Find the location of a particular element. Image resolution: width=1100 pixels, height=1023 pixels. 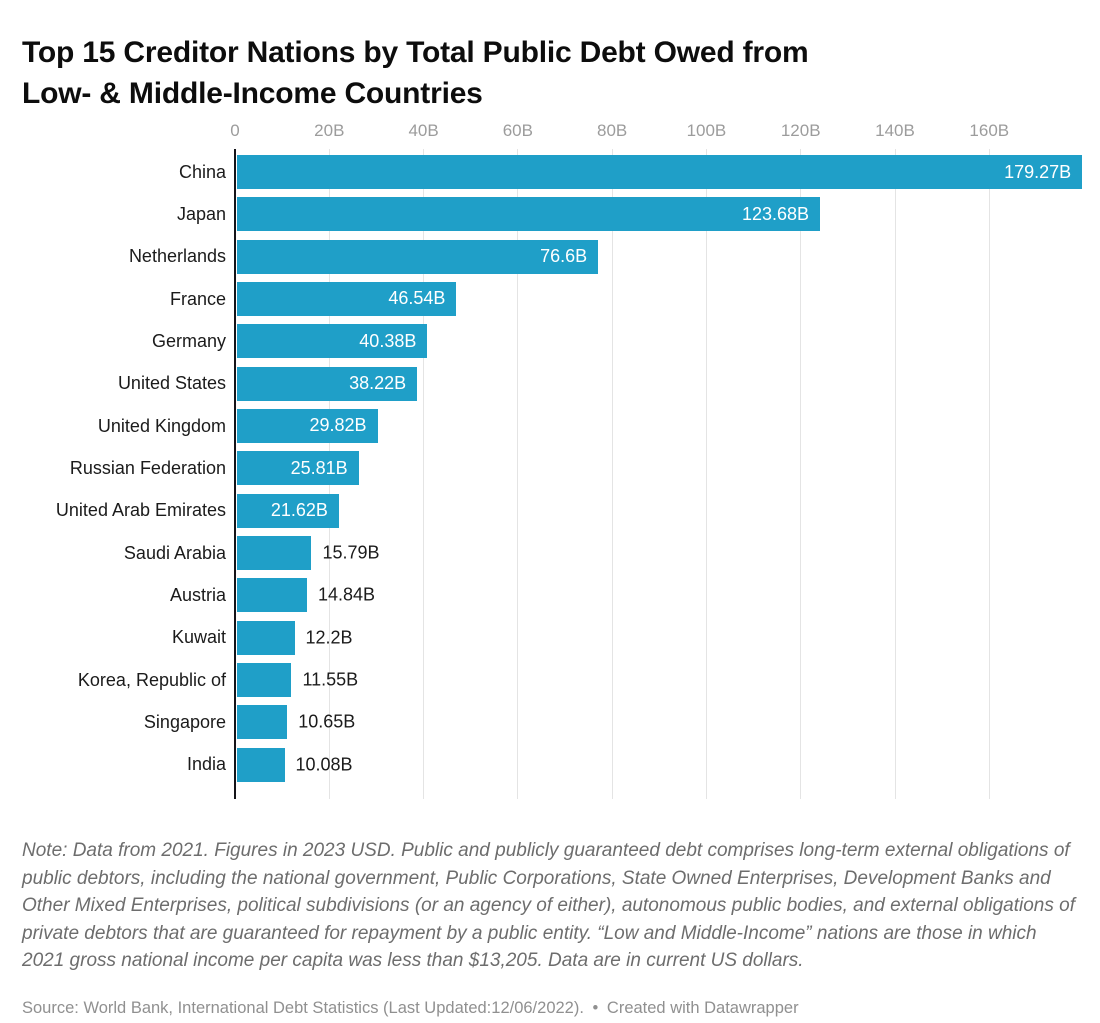

category-label: China is located at coordinates (202, 171).